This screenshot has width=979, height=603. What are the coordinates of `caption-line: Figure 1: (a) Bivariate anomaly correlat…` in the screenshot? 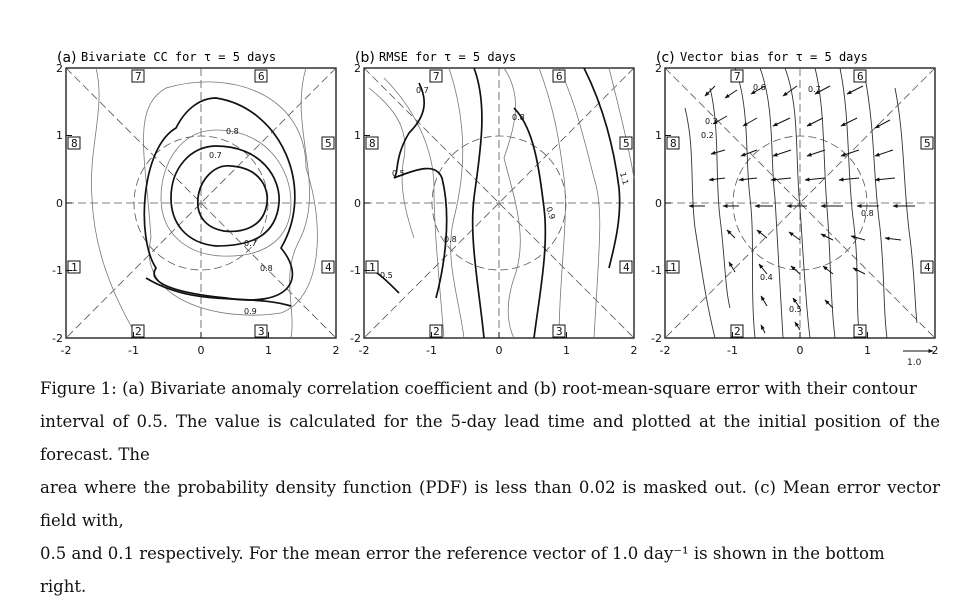 It's located at (478, 388).